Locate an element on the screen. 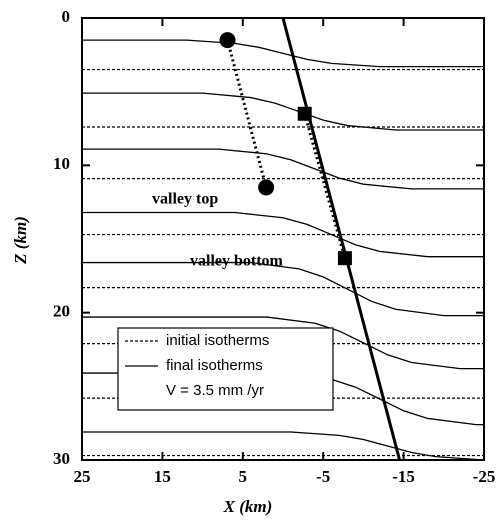 This screenshot has width=497, height=522. velocity-note: V = 3.5 mm /yr is located at coordinates (215, 390).